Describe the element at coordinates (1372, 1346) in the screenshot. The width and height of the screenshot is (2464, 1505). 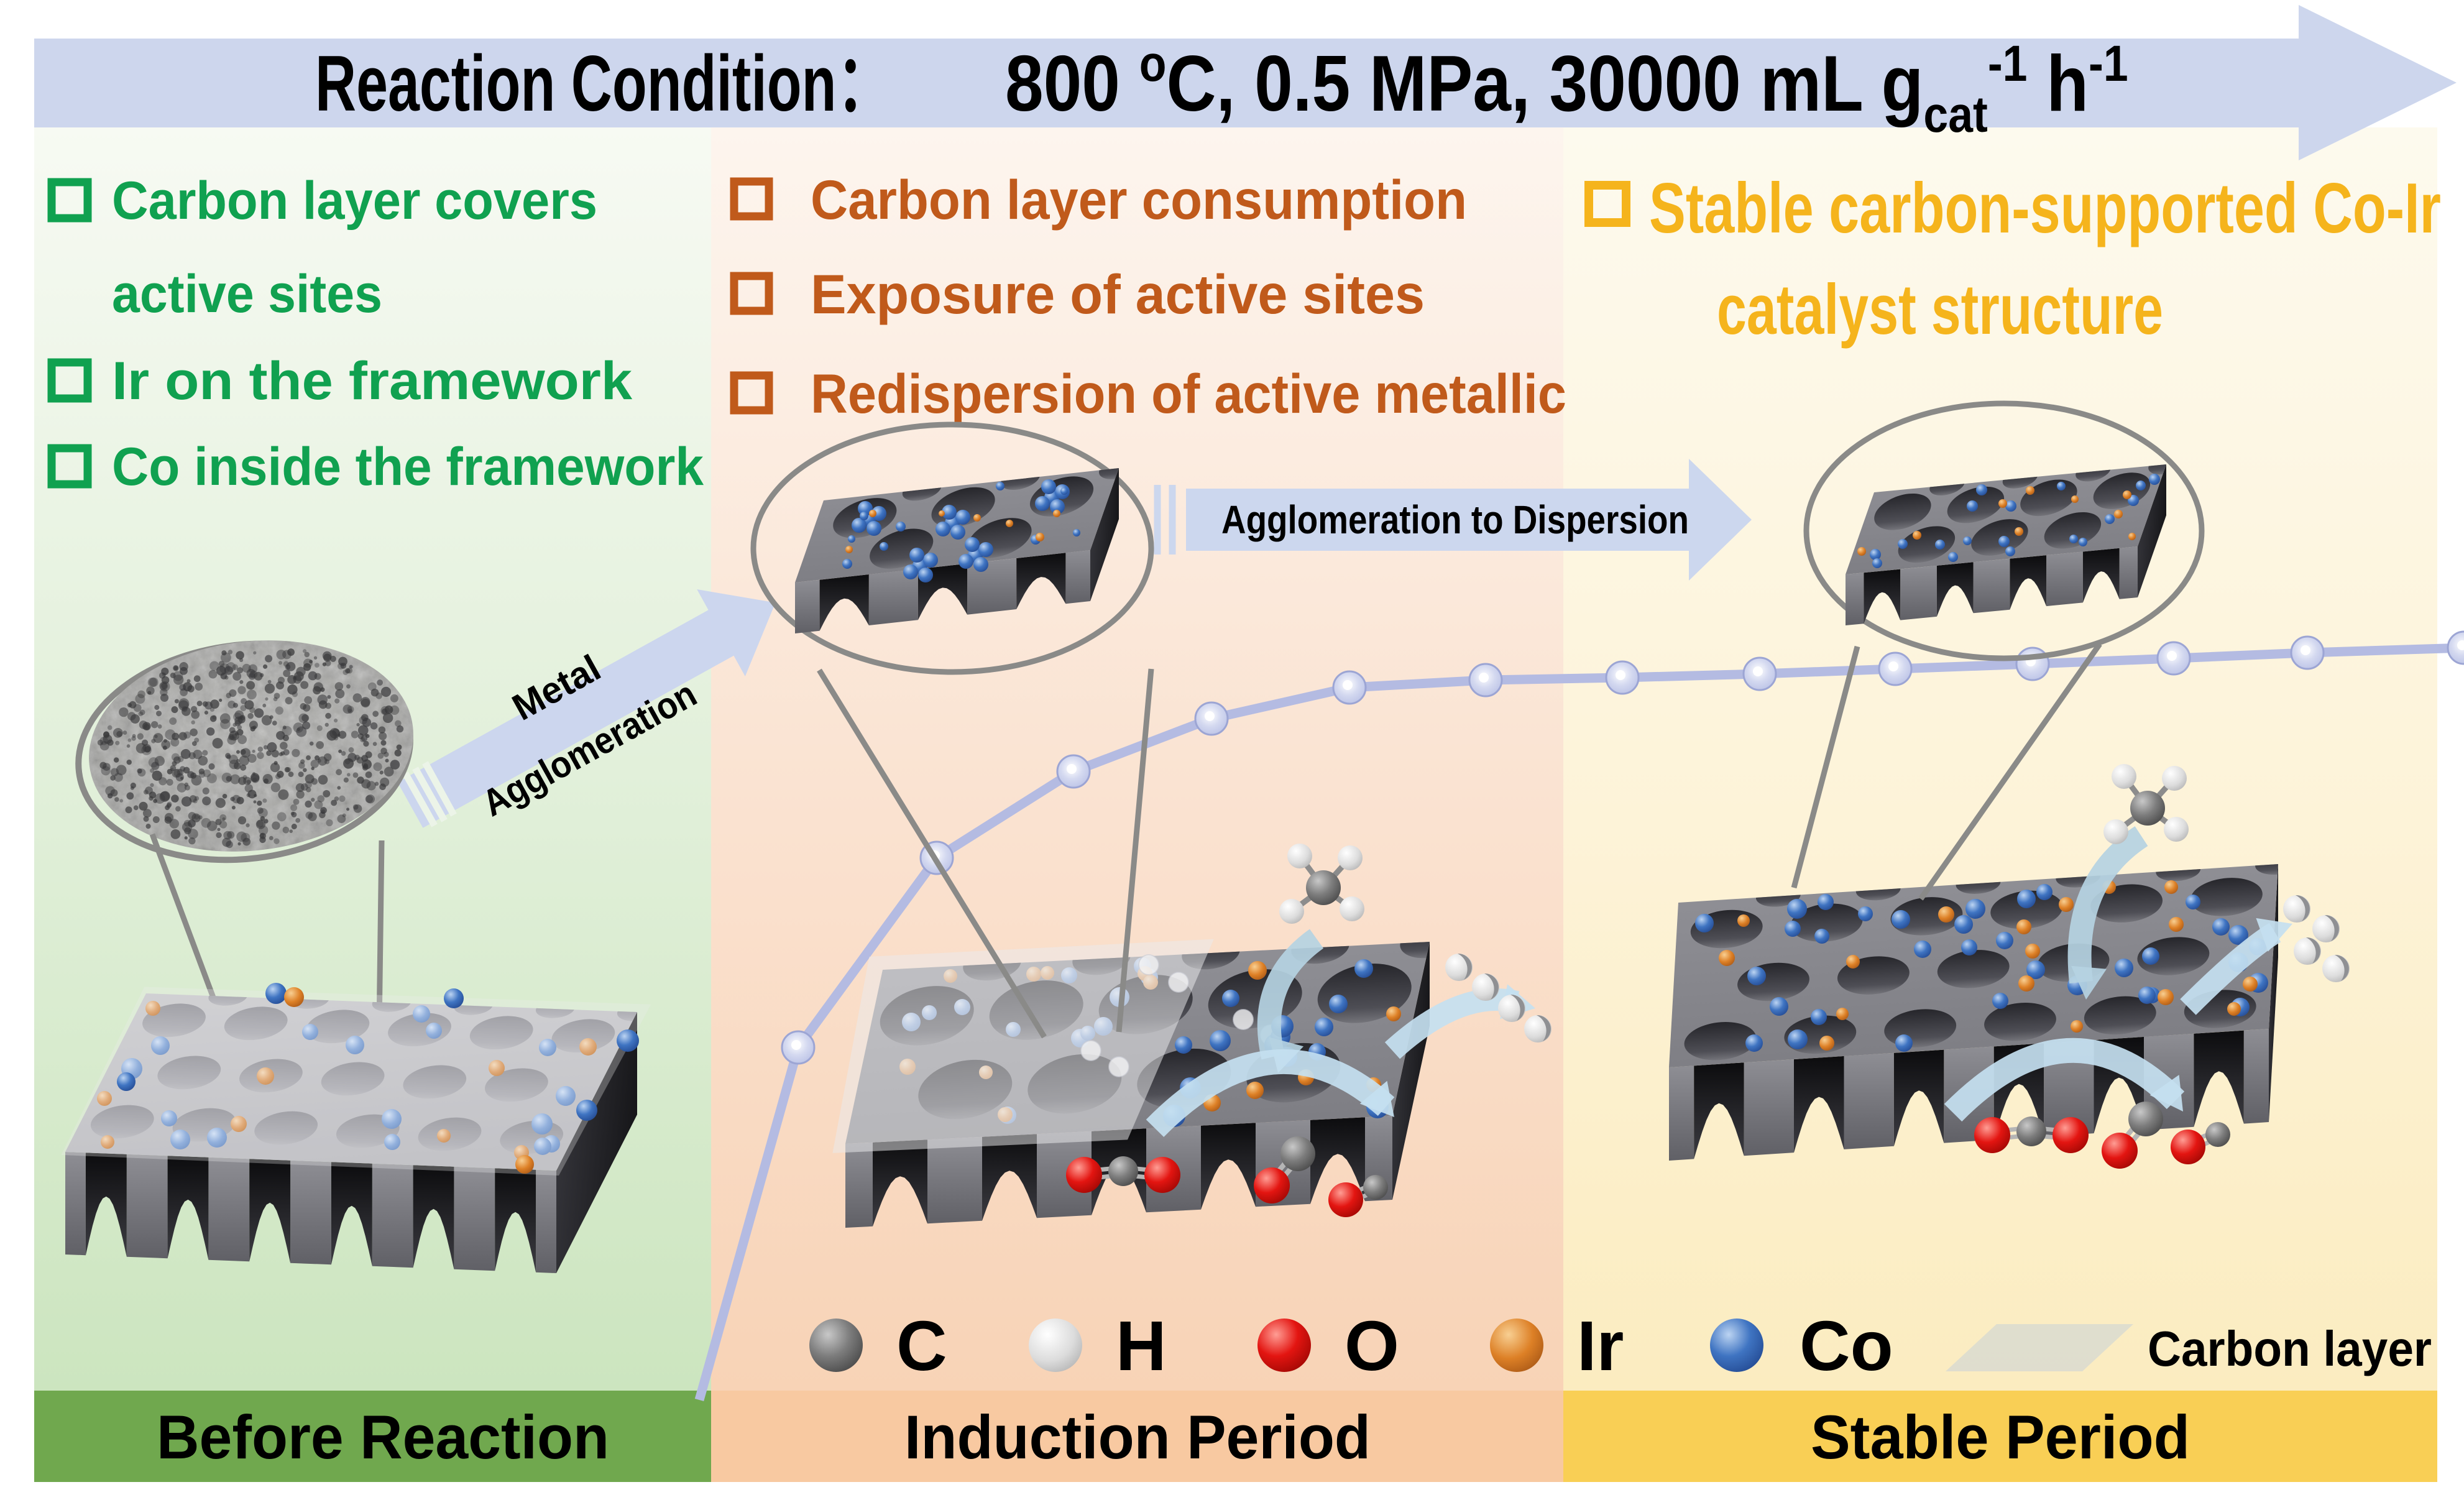
I see `svg-text: O` at that location.